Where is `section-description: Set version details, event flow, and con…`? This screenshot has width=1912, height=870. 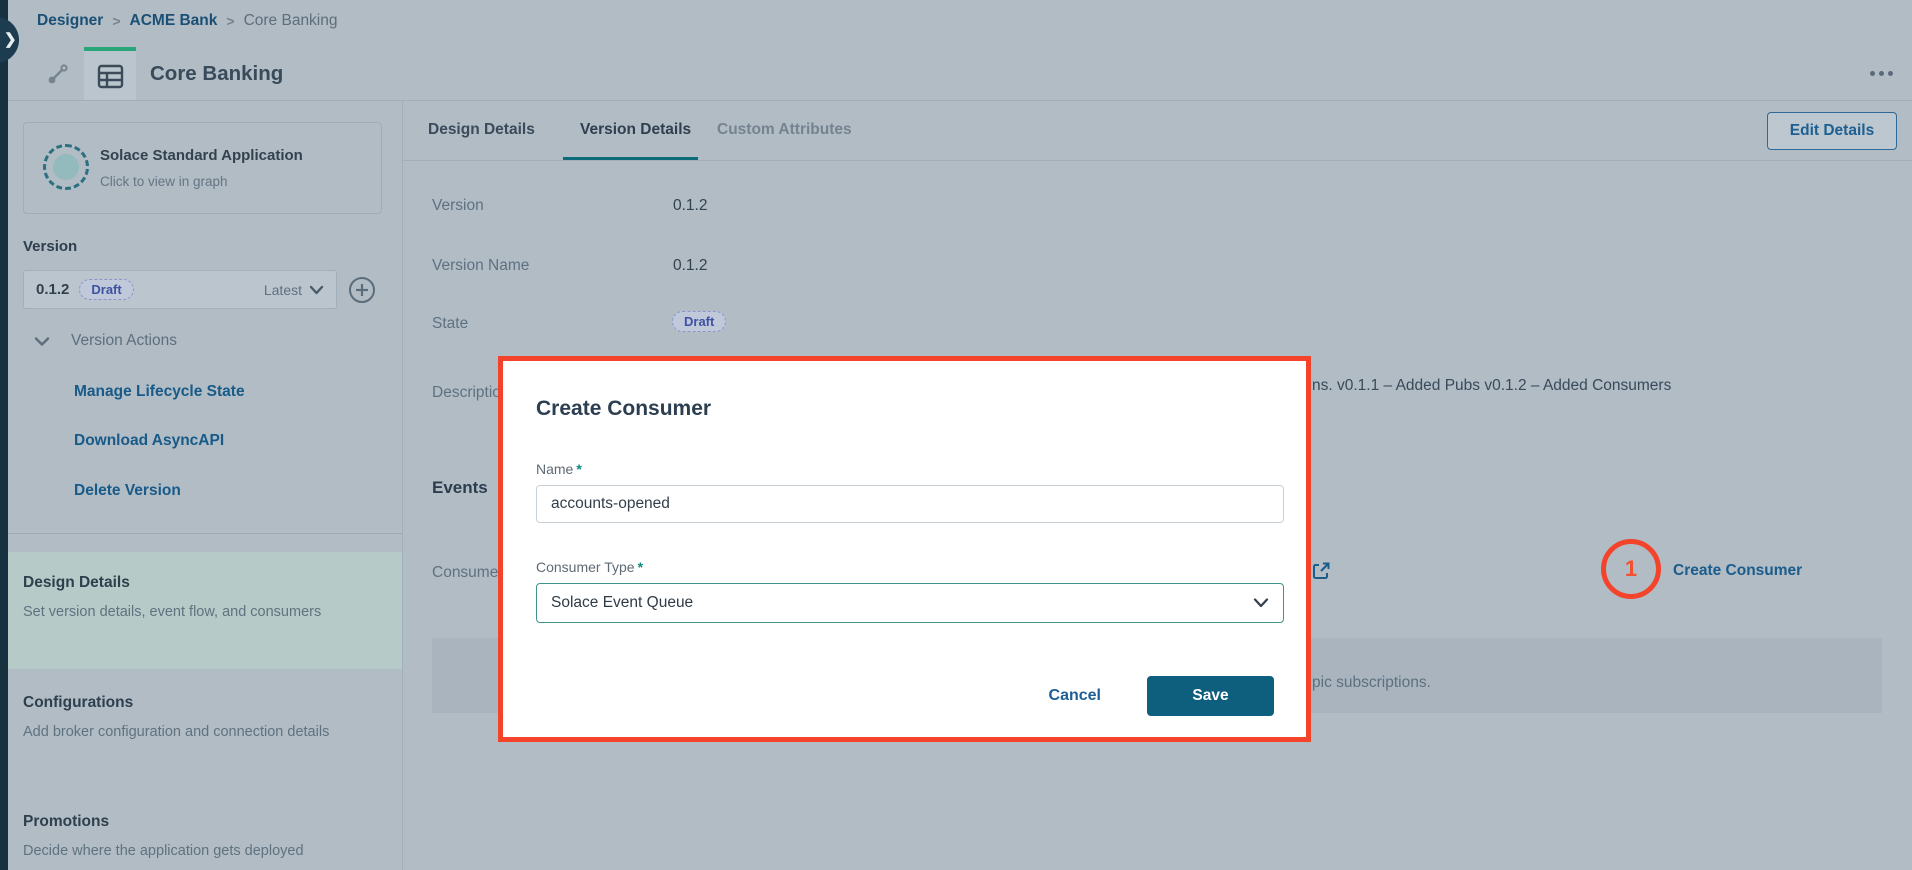
section-description: Set version details, event flow, and con… is located at coordinates (172, 612).